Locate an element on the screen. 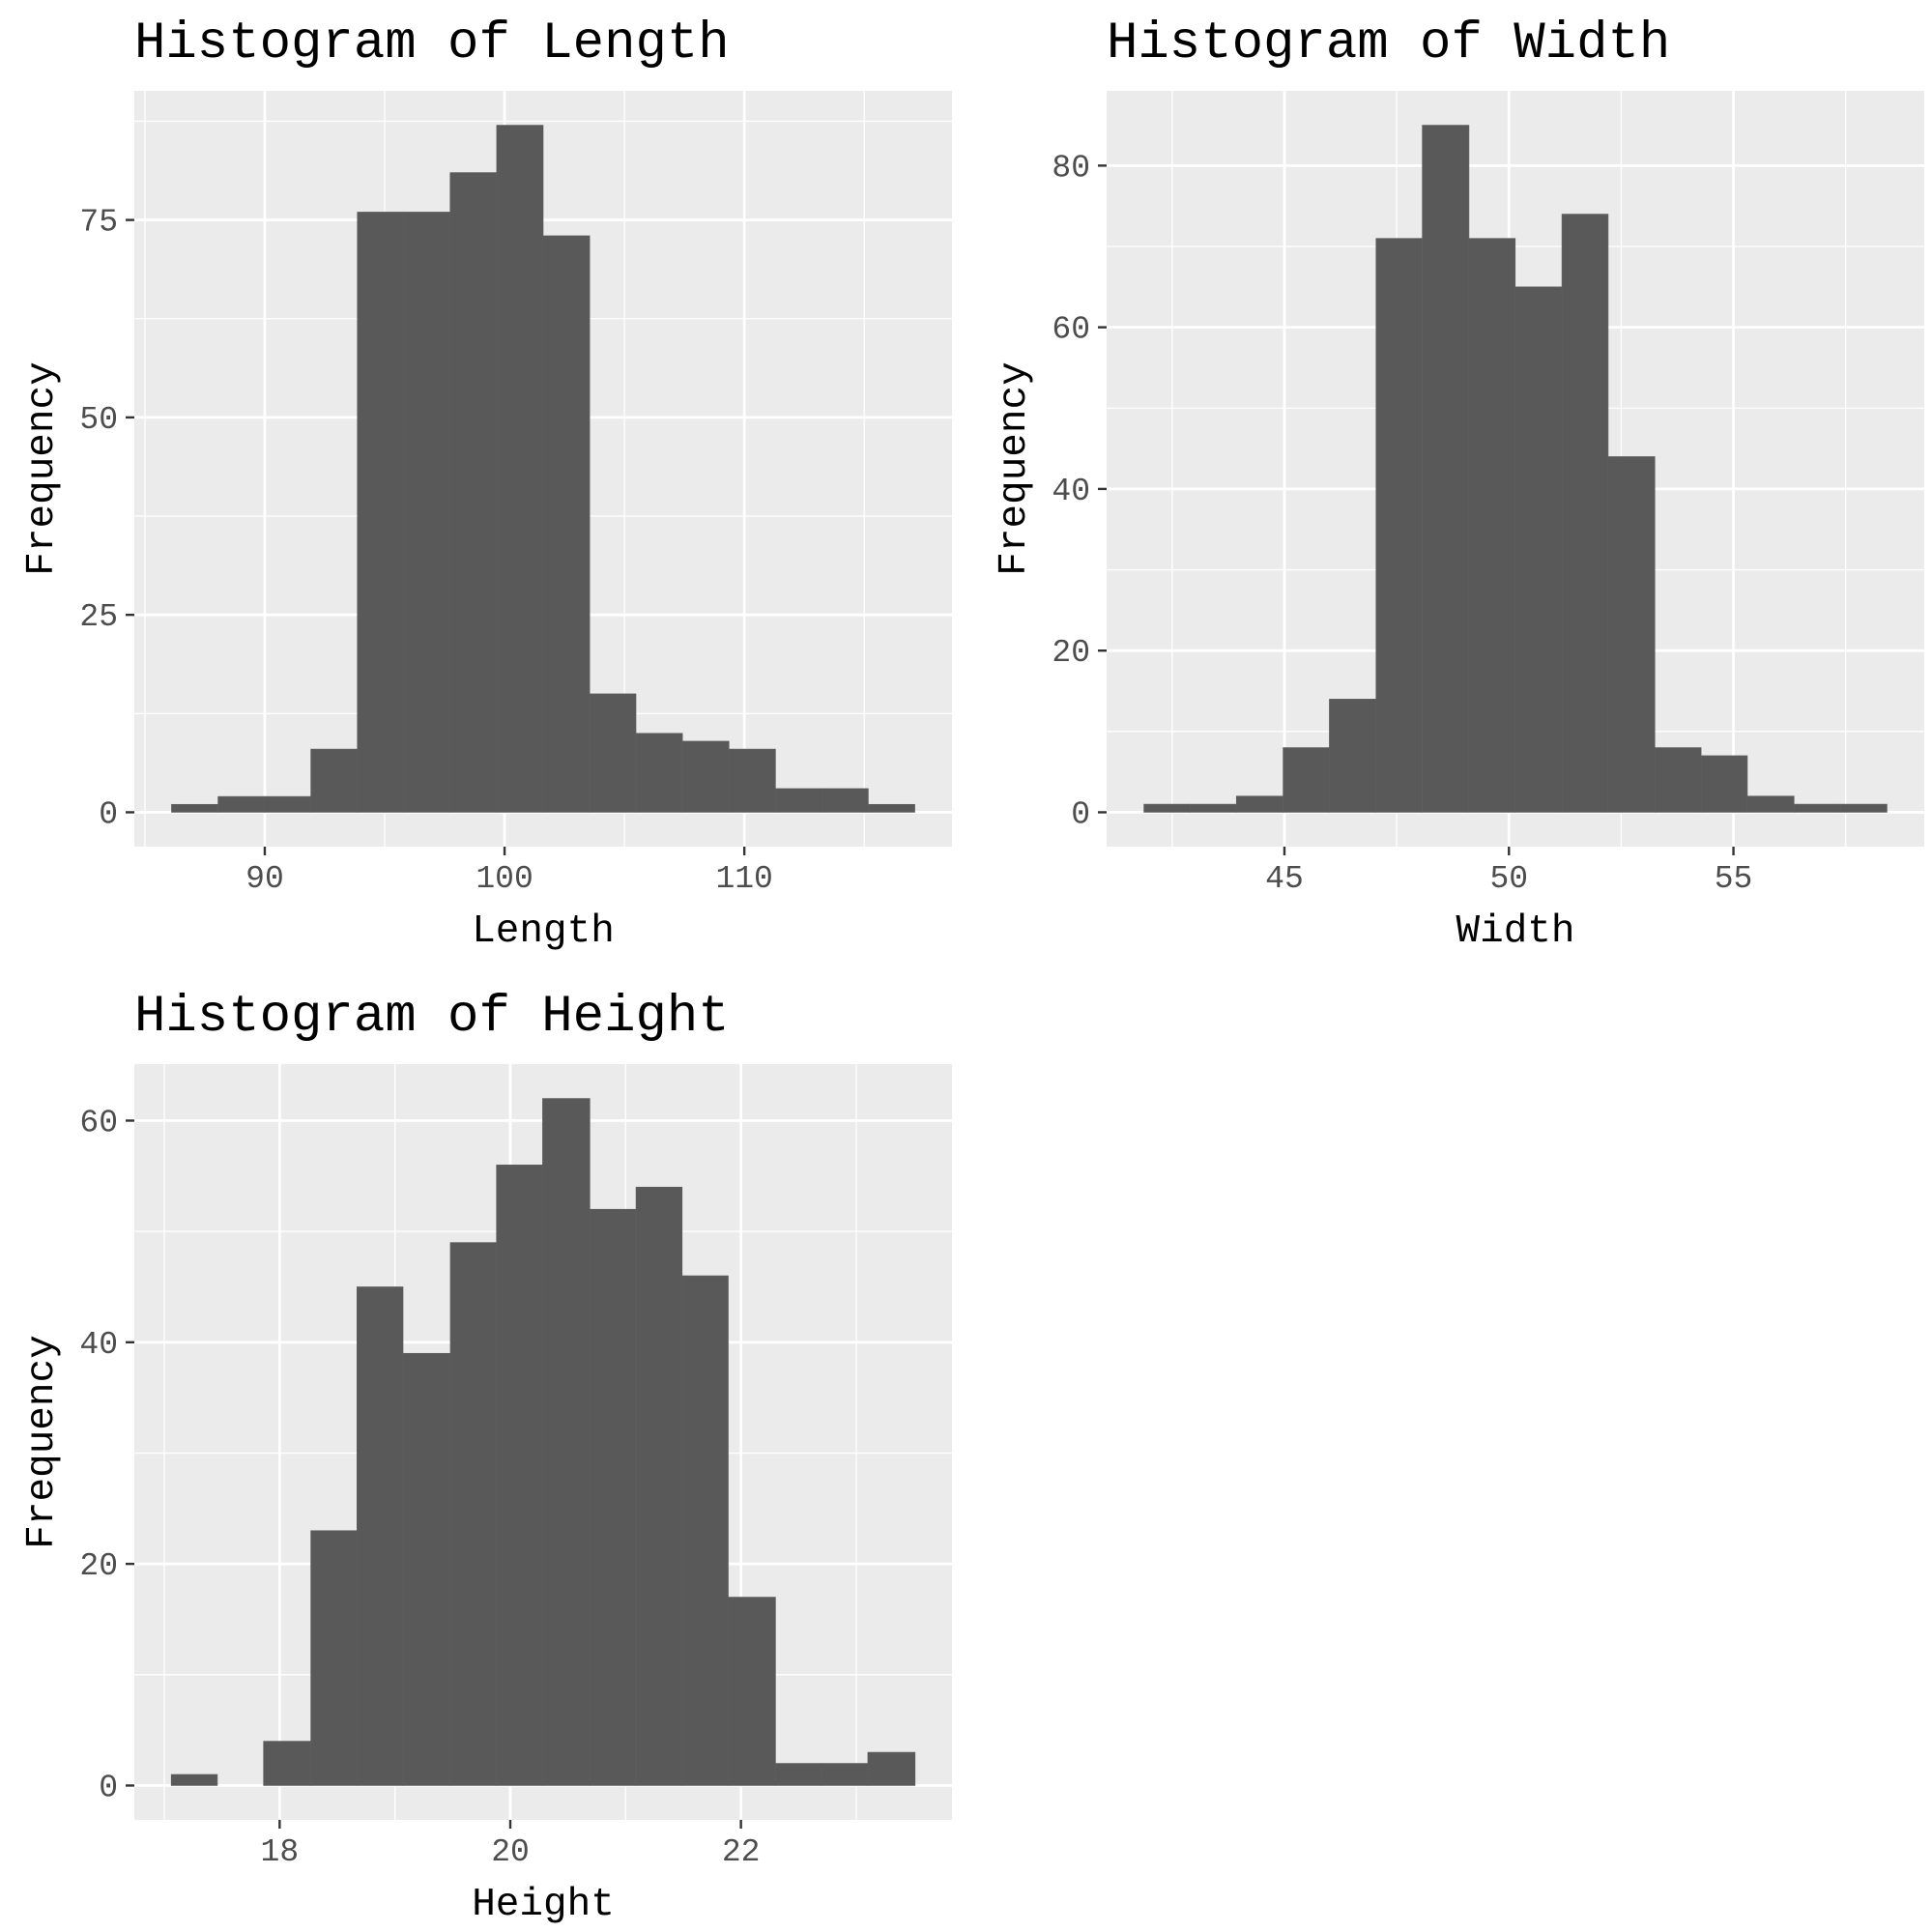 This screenshot has width=1932, height=1932. x-axis-title: Width is located at coordinates (1515, 932).